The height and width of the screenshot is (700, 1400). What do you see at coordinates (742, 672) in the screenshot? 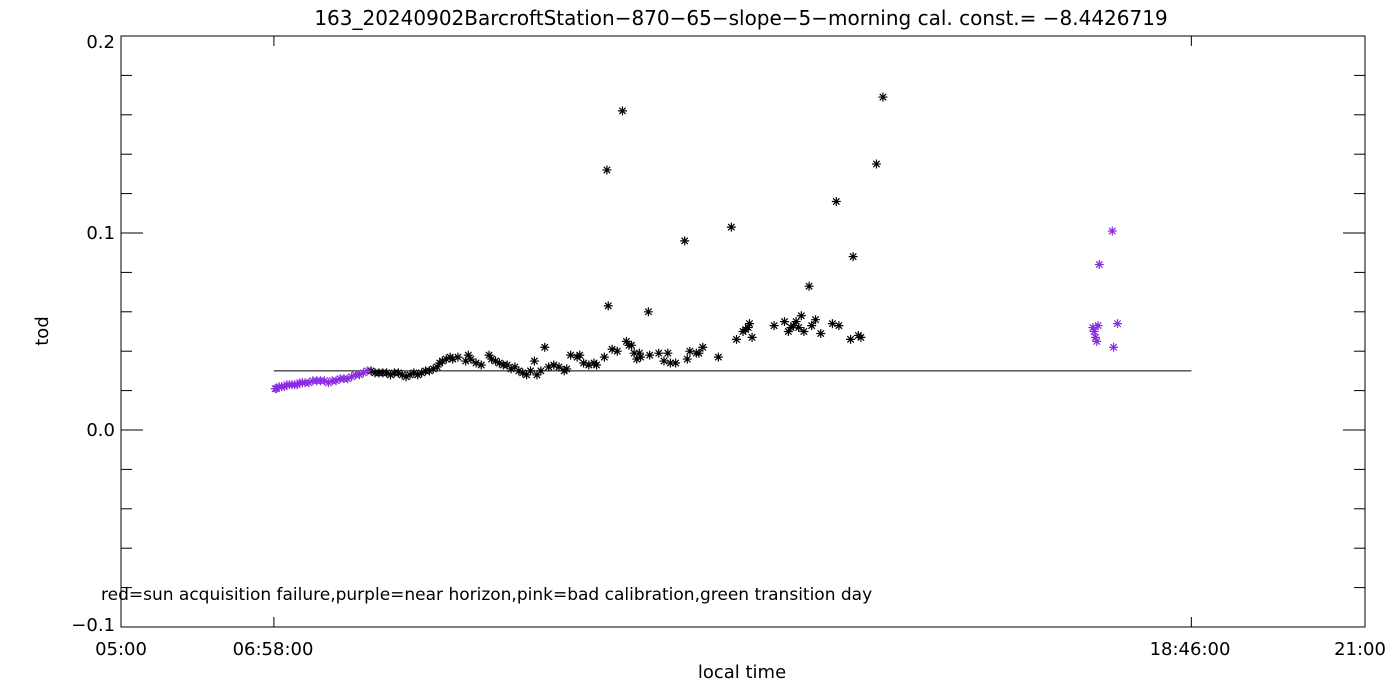
I see `x-axis-label: local time` at bounding box center [742, 672].